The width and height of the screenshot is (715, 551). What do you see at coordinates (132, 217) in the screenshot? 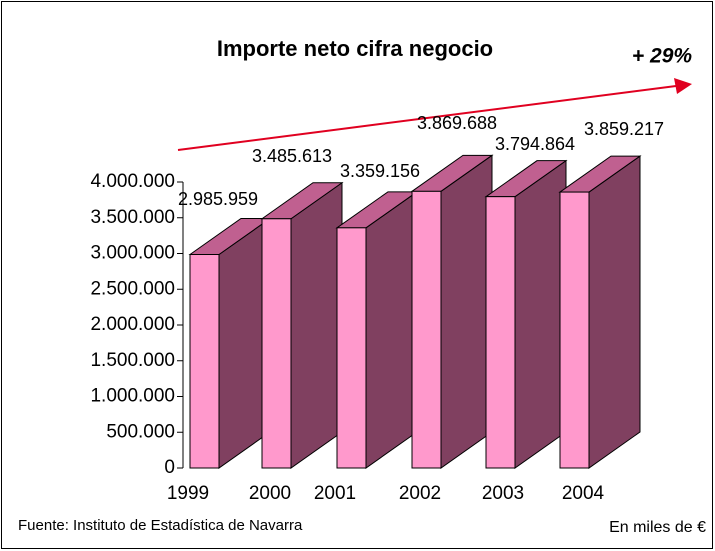
I see `y-tick-label: 3.500.000` at bounding box center [132, 217].